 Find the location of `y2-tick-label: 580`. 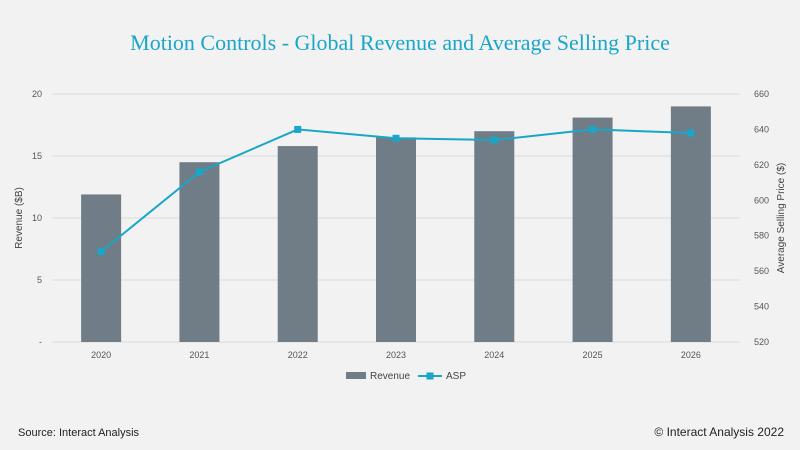

y2-tick-label: 580 is located at coordinates (761, 236).